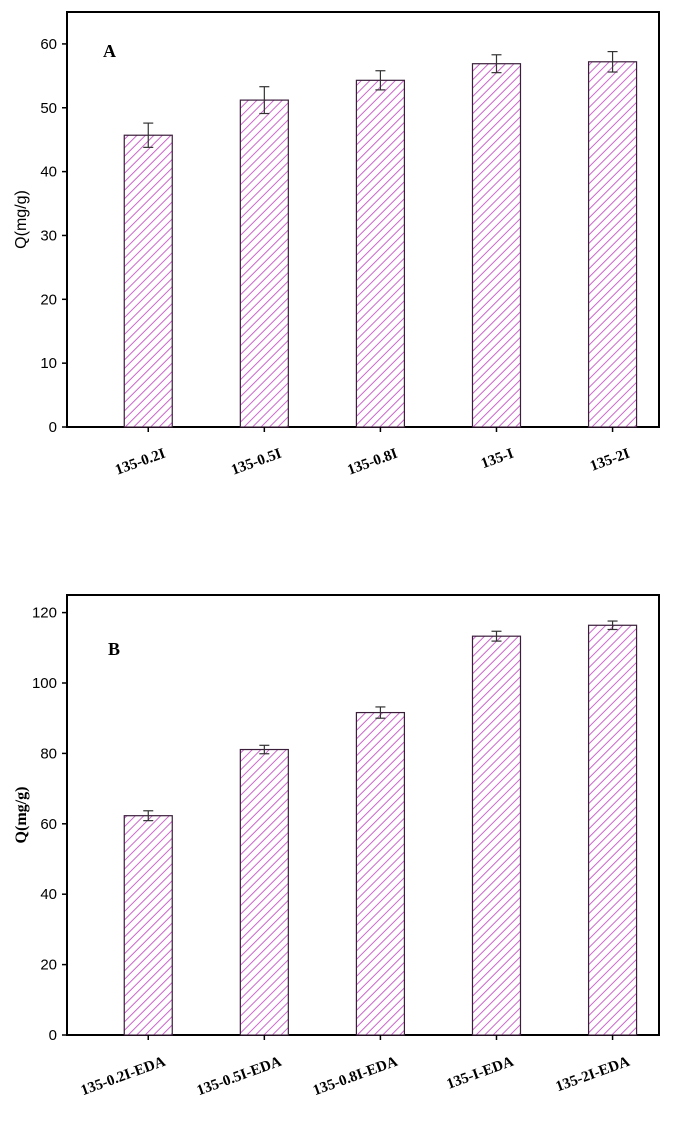 This screenshot has height=1135, width=673. What do you see at coordinates (256, 462) in the screenshot?
I see `x-tick-label: 135-0.5I` at bounding box center [256, 462].